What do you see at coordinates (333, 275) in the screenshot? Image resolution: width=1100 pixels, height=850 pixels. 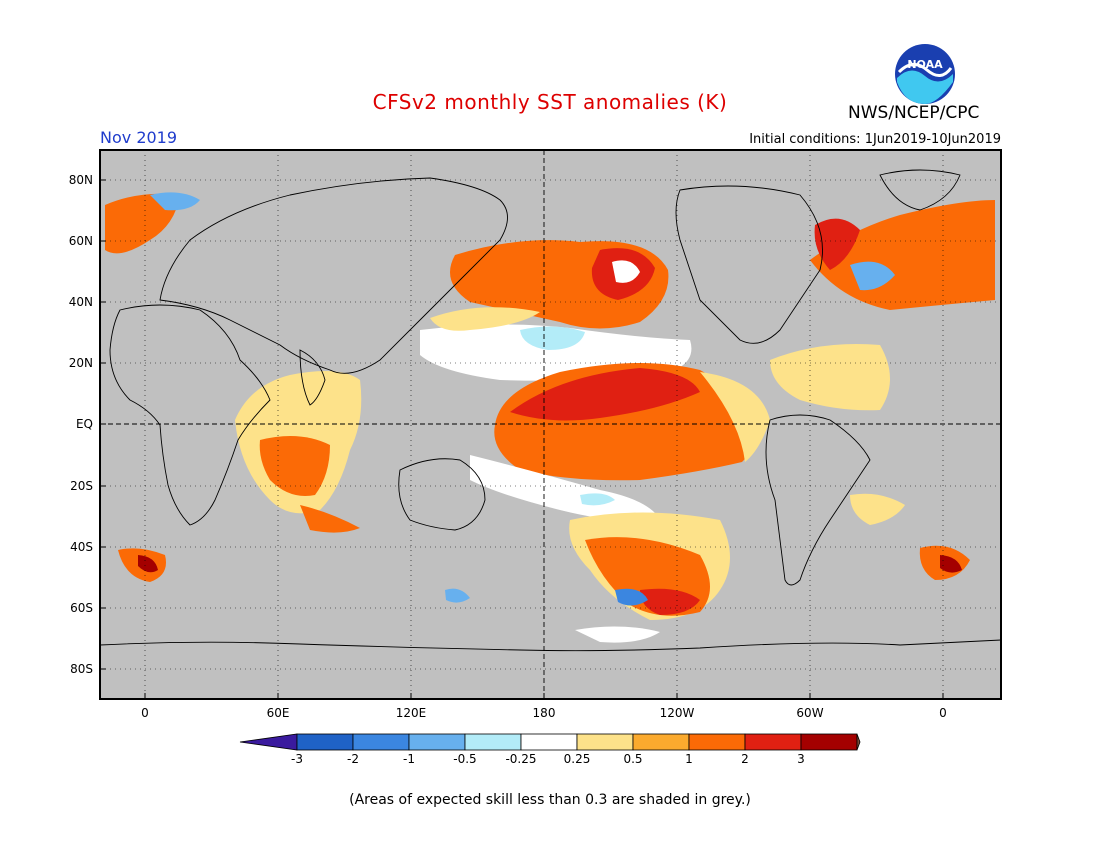 I see `coastline-eurasia` at bounding box center [333, 275].